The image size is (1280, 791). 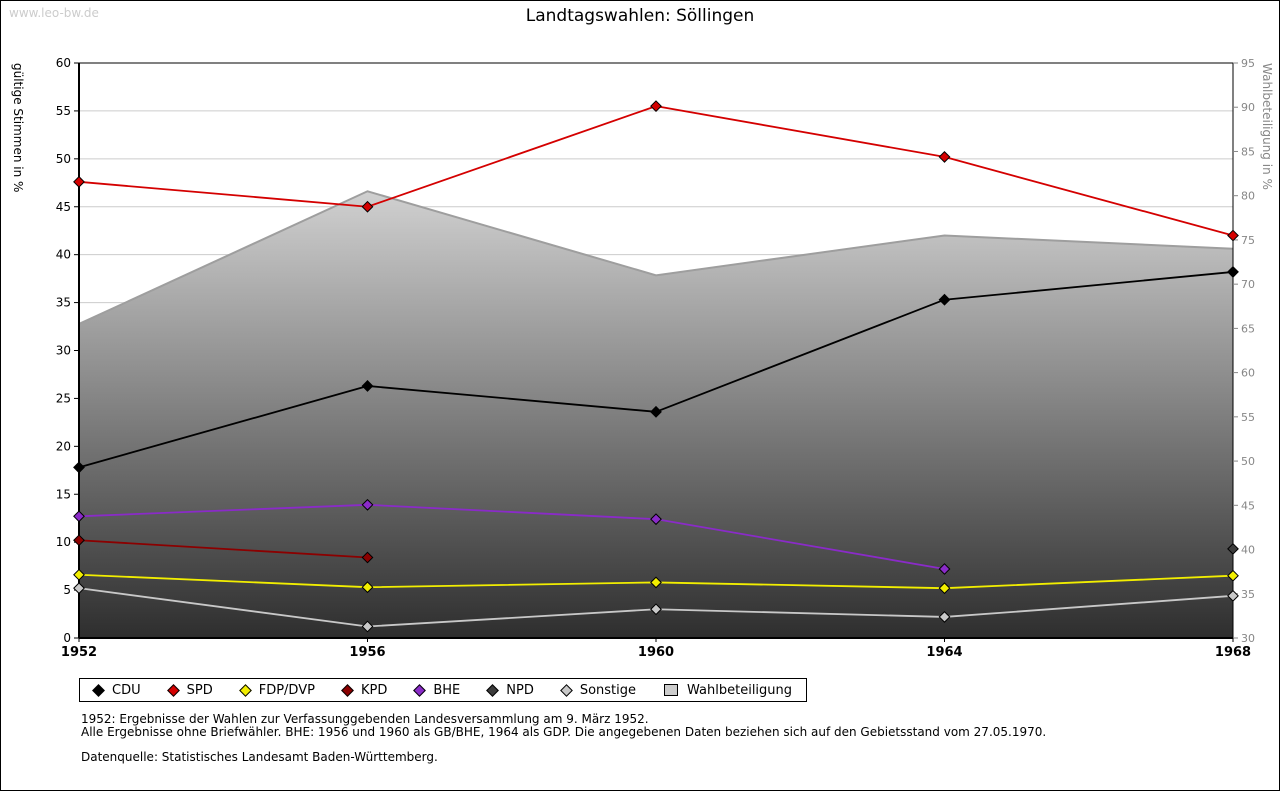 I want to click on left-tick-label: 40, so click(x=63, y=255).